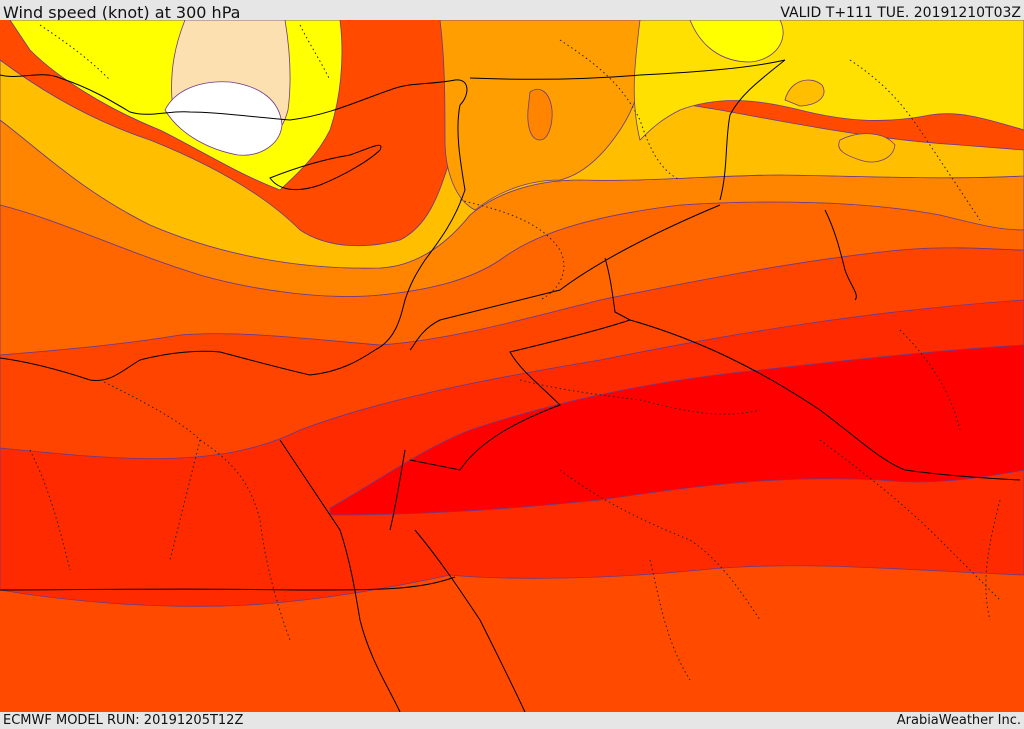 The image size is (1024, 729). I want to click on coastline-egypt-north, so click(188, 365).